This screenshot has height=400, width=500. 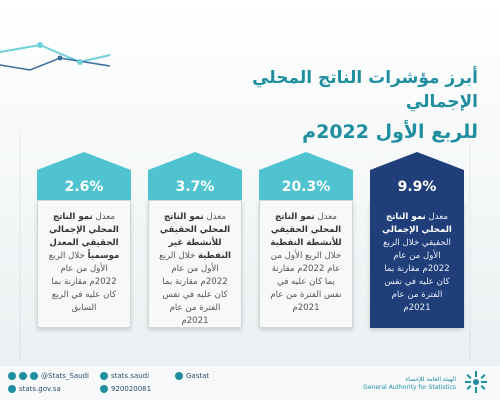 What do you see at coordinates (104, 376) in the screenshot?
I see `instagram-icon` at bounding box center [104, 376].